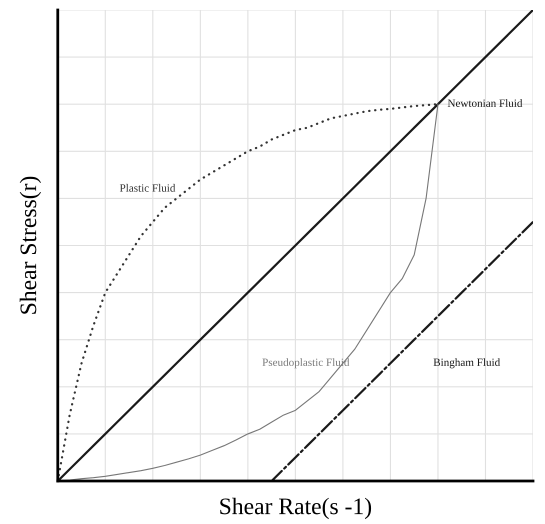 This screenshot has width=545, height=524. Describe the element at coordinates (296, 509) in the screenshot. I see `x-axis-title: Shear Rate(s -1)` at that location.